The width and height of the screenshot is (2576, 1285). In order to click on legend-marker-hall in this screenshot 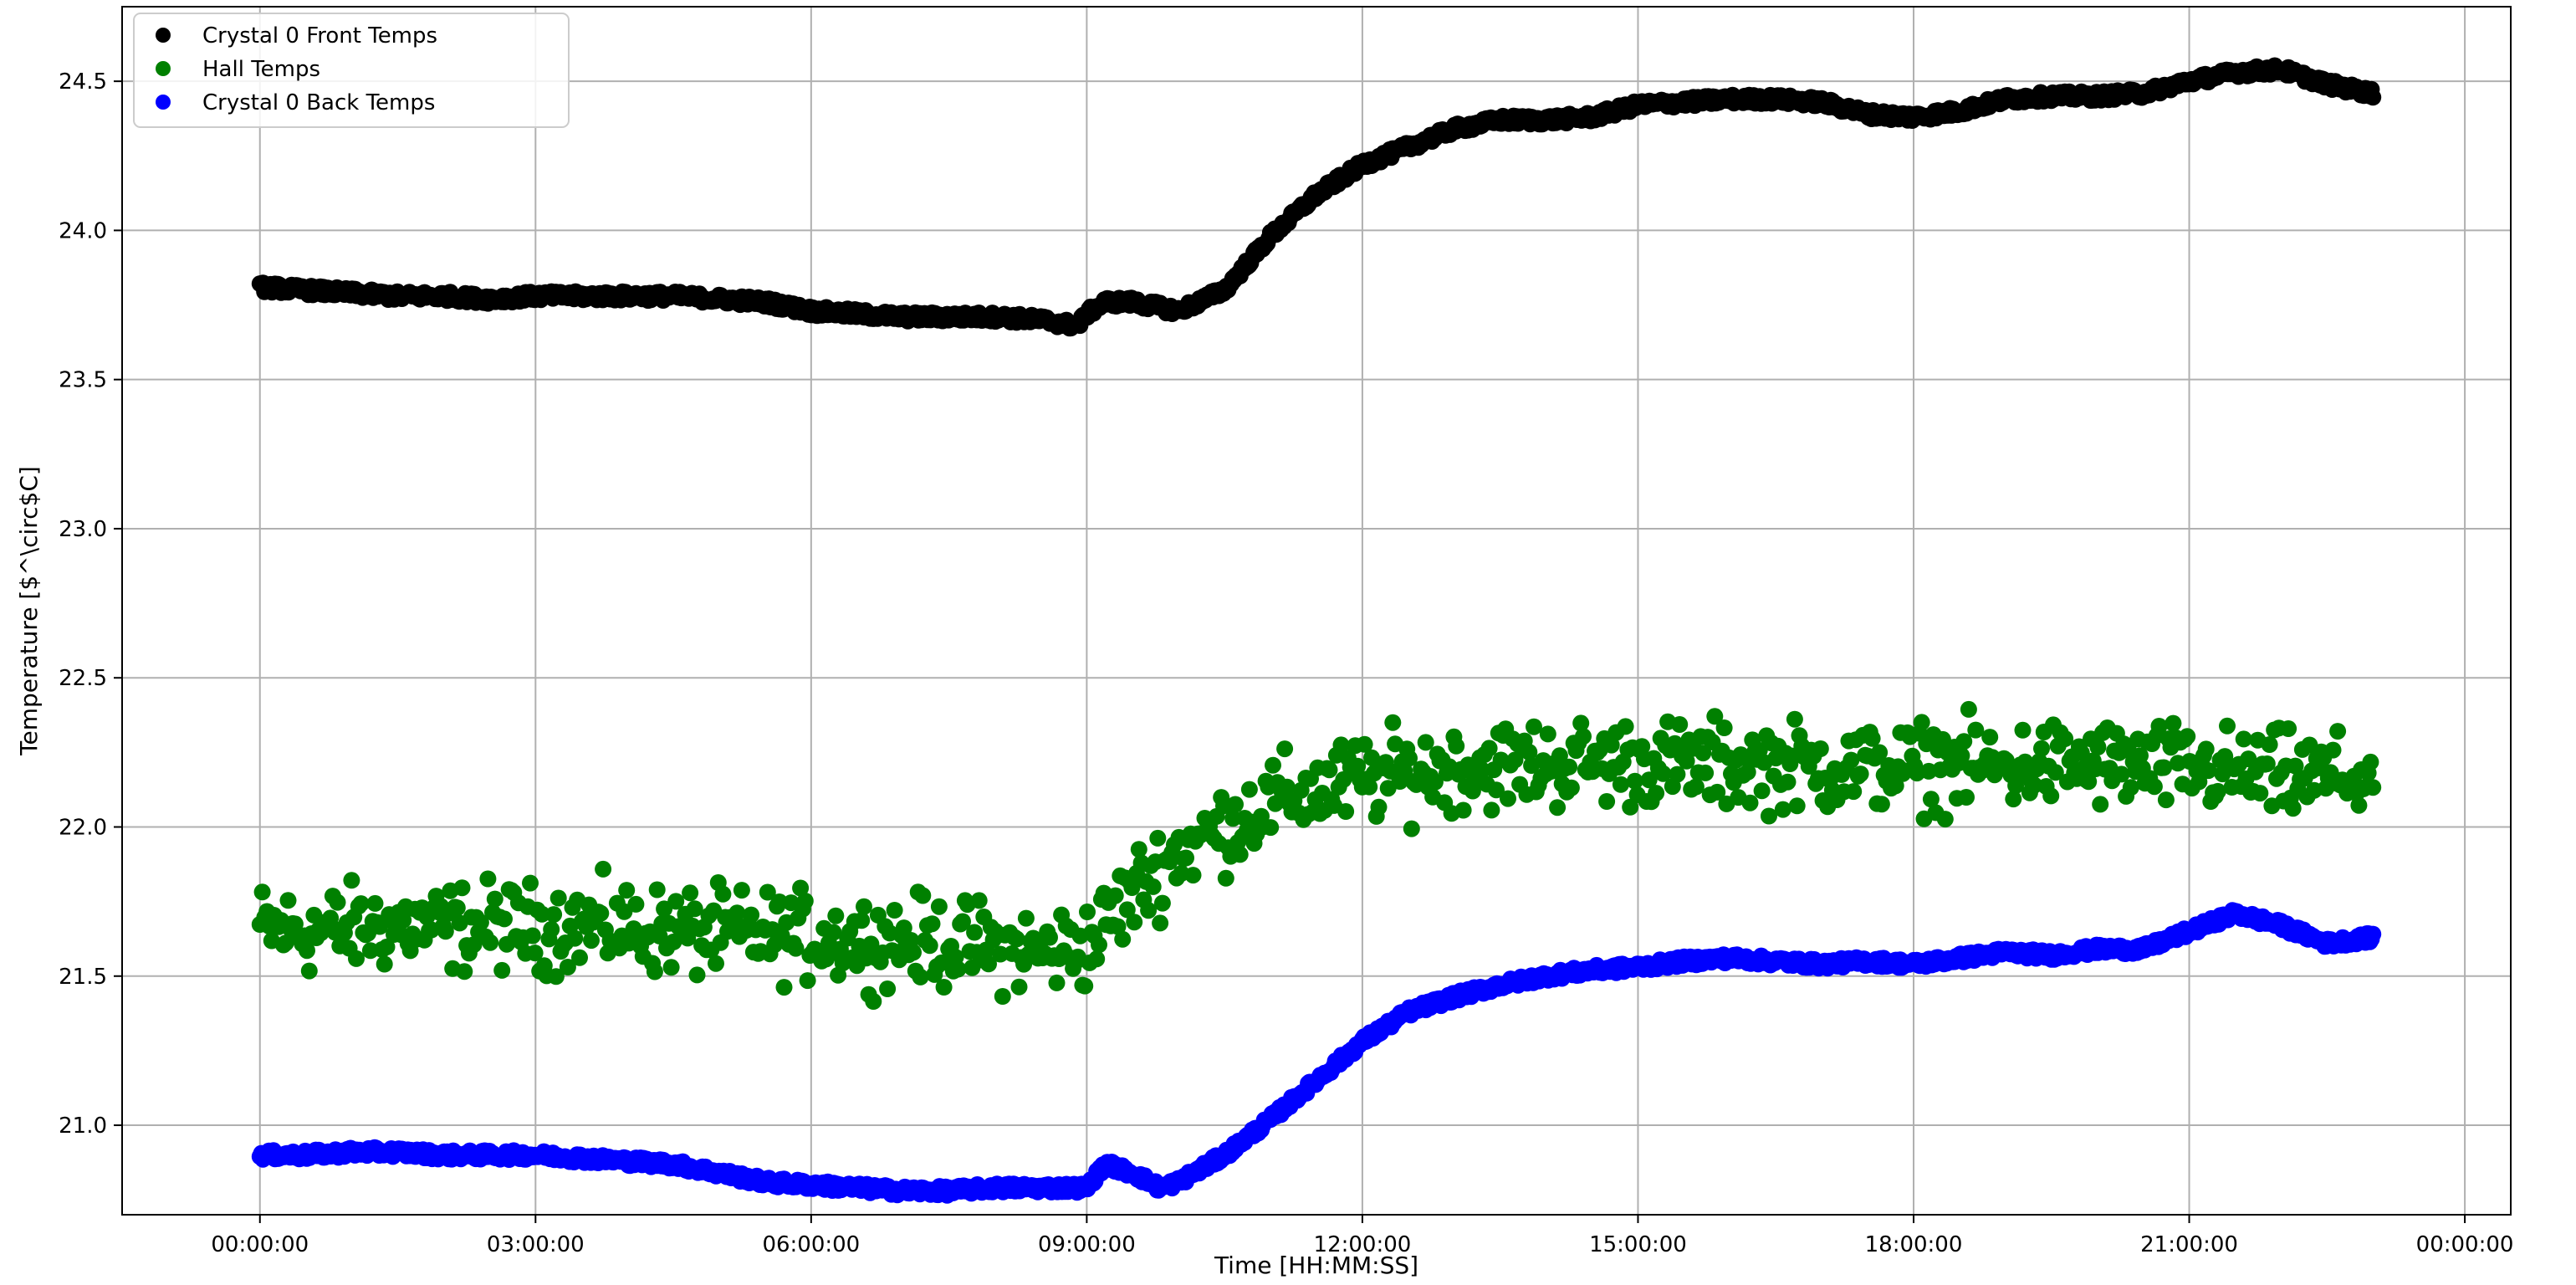, I will do `click(163, 68)`.